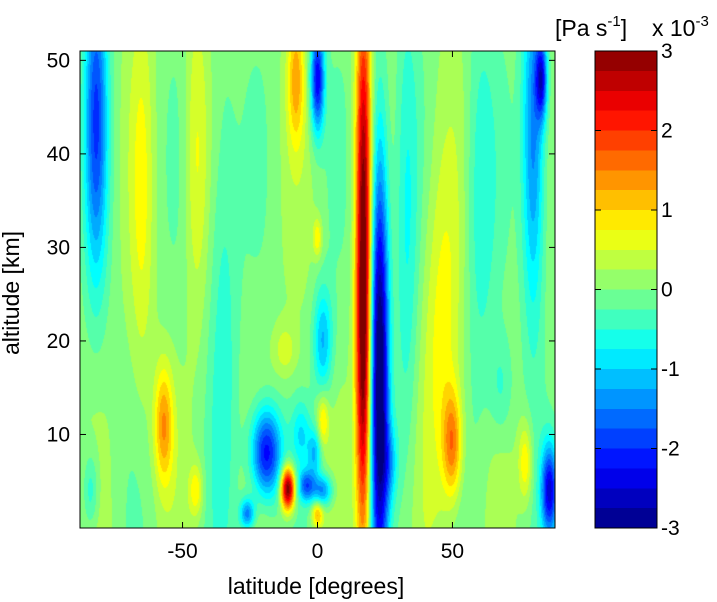 Image resolution: width=717 pixels, height=602 pixels. What do you see at coordinates (670, 449) in the screenshot?
I see `colorbar-tick-label: -2` at bounding box center [670, 449].